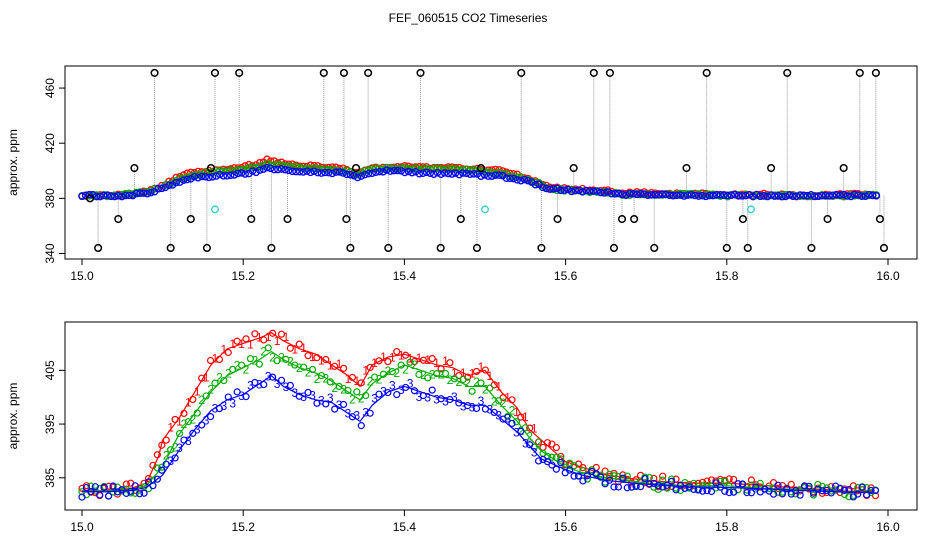 Image resolution: width=936 pixels, height=540 pixels. Describe the element at coordinates (566, 527) in the screenshot. I see `x-tick-label: 15.6` at that location.